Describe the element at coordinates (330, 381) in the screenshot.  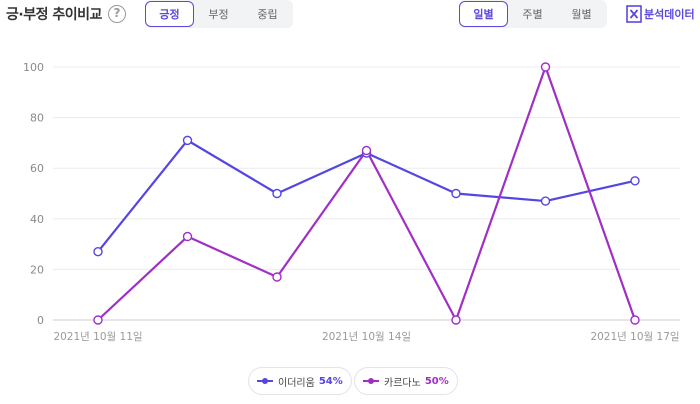
I see `legend-series-percent: 54%` at that location.